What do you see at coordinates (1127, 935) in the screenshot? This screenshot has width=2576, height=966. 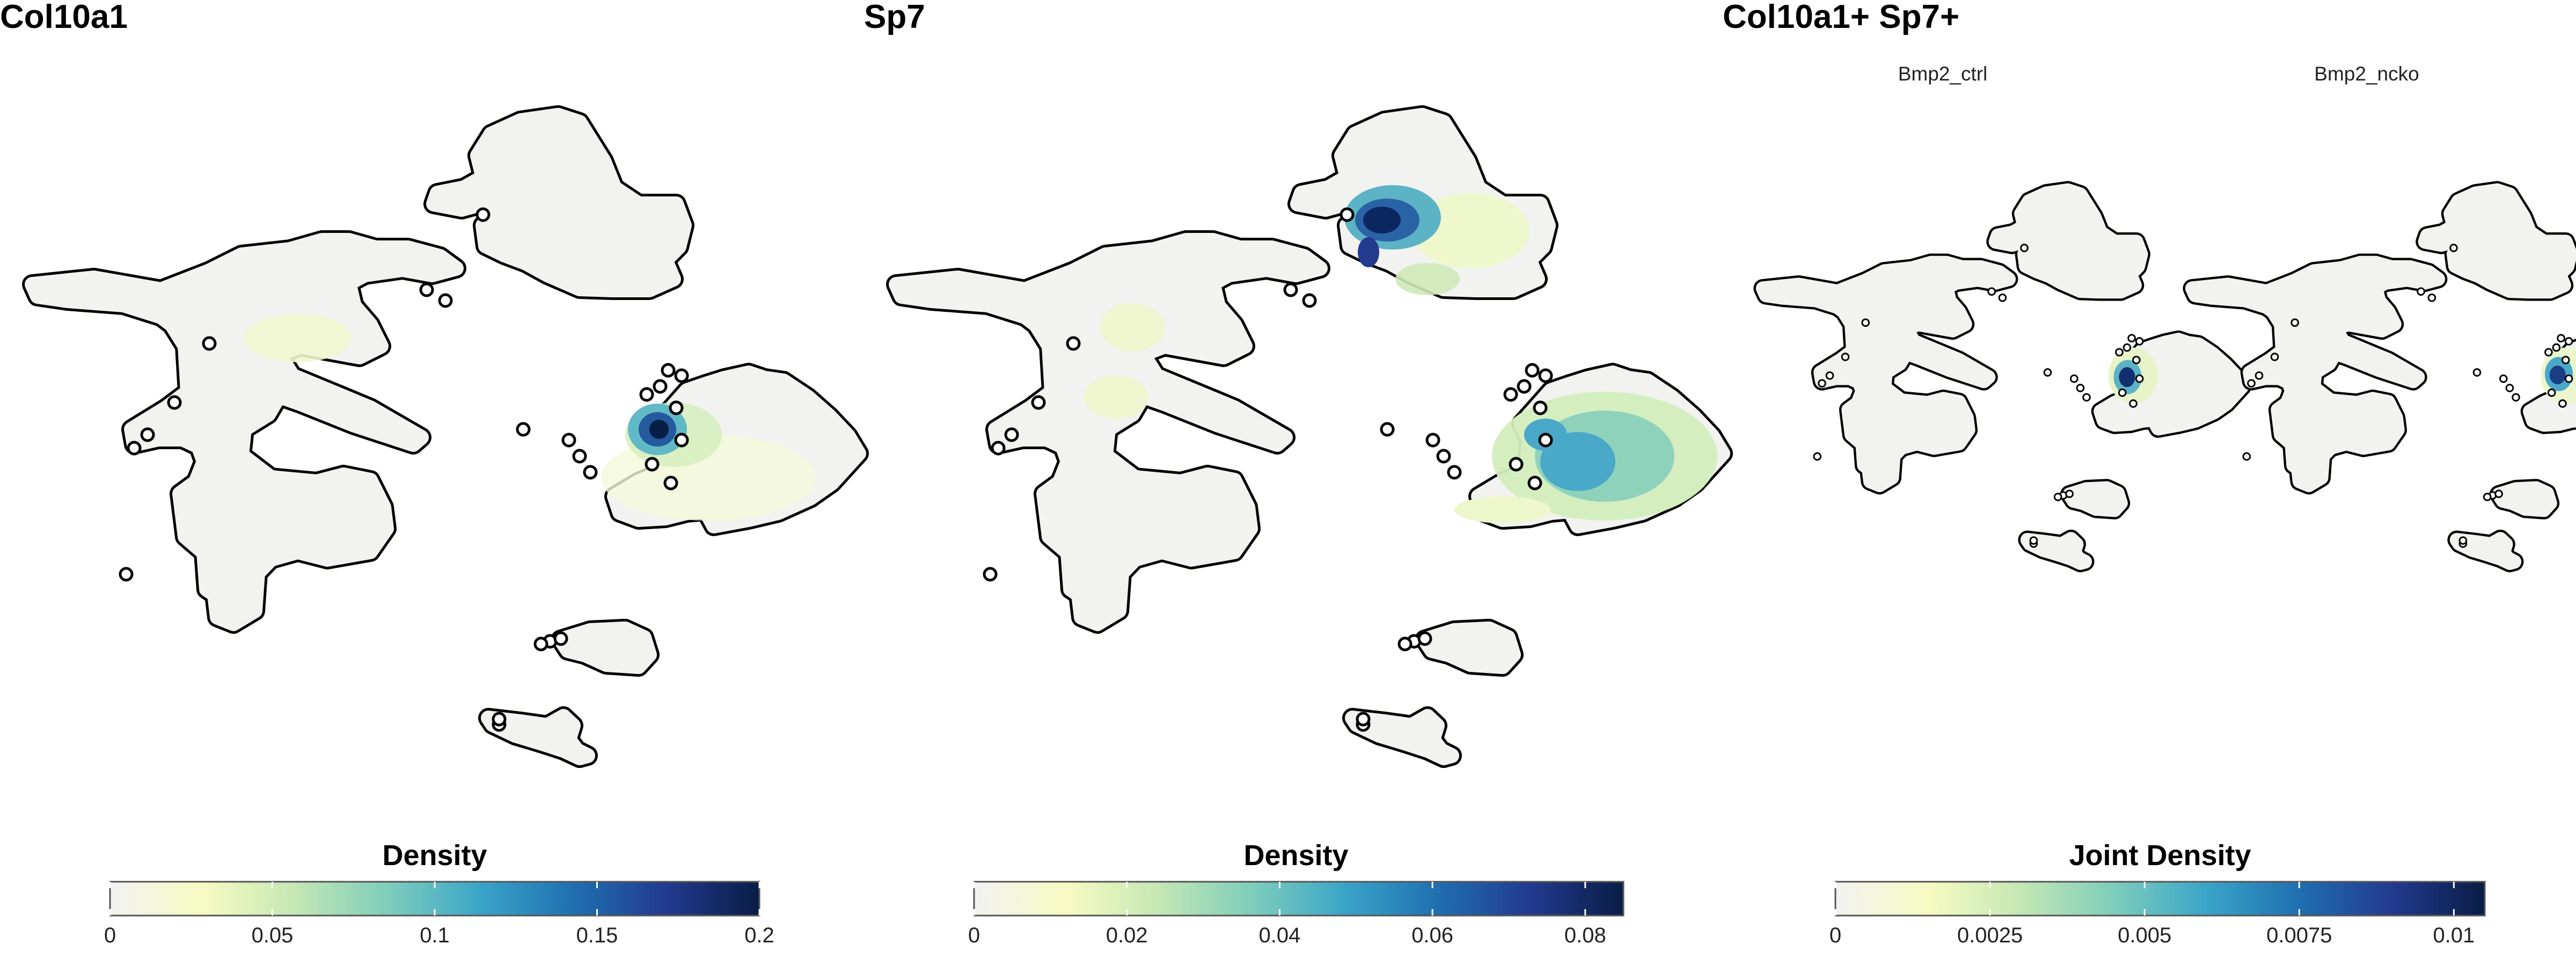 I see `colorbar-tick-label: 0.02` at bounding box center [1127, 935].